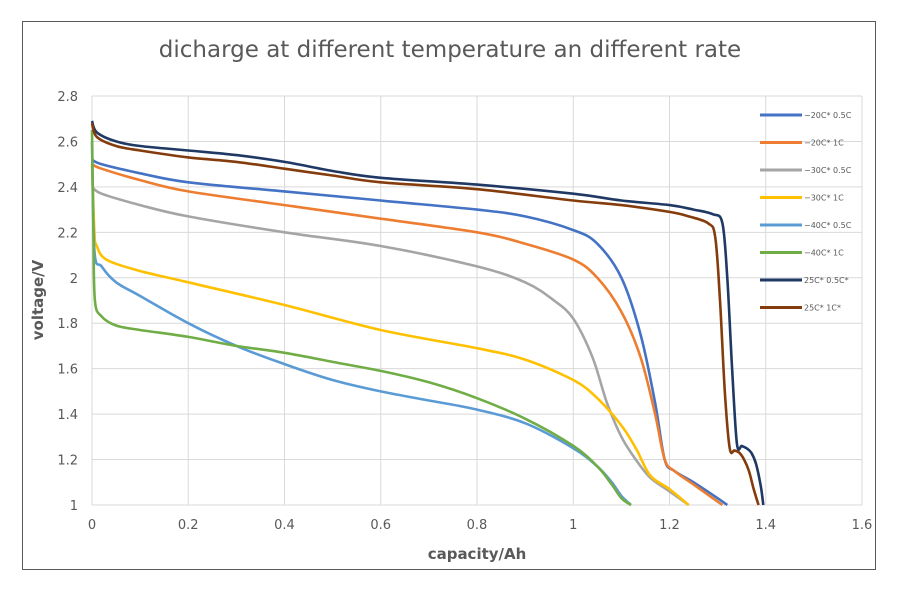 This screenshot has height=593, width=900. What do you see at coordinates (380, 525) in the screenshot?
I see `x-tick-label: 0.6` at bounding box center [380, 525].